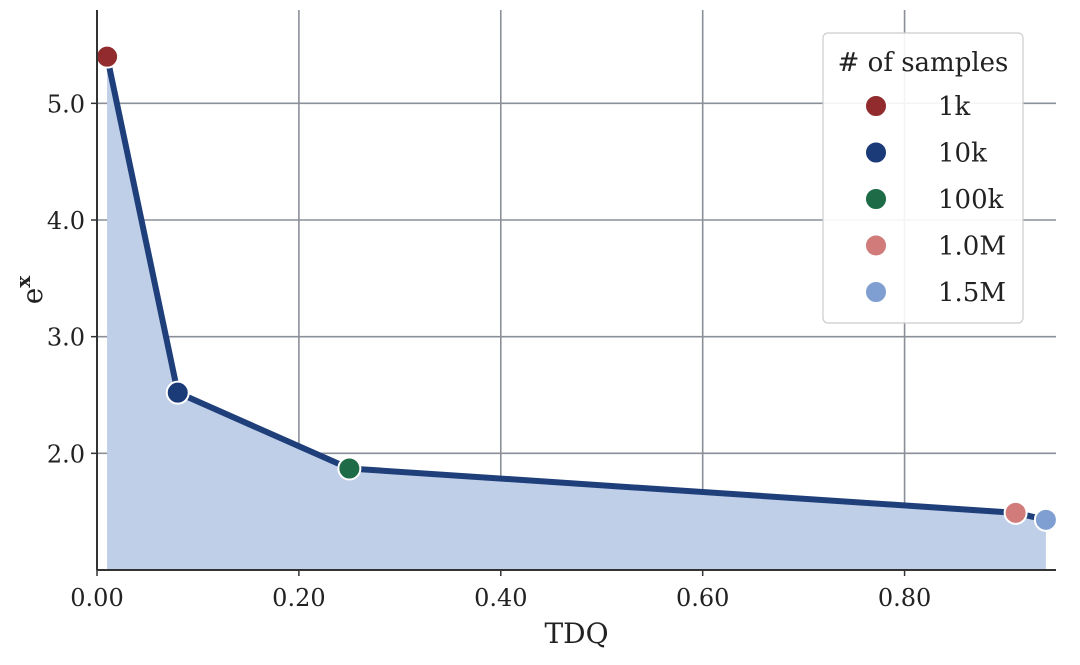 Image resolution: width=1080 pixels, height=665 pixels. What do you see at coordinates (876, 245) in the screenshot?
I see `legend-marker-1.0M` at bounding box center [876, 245].